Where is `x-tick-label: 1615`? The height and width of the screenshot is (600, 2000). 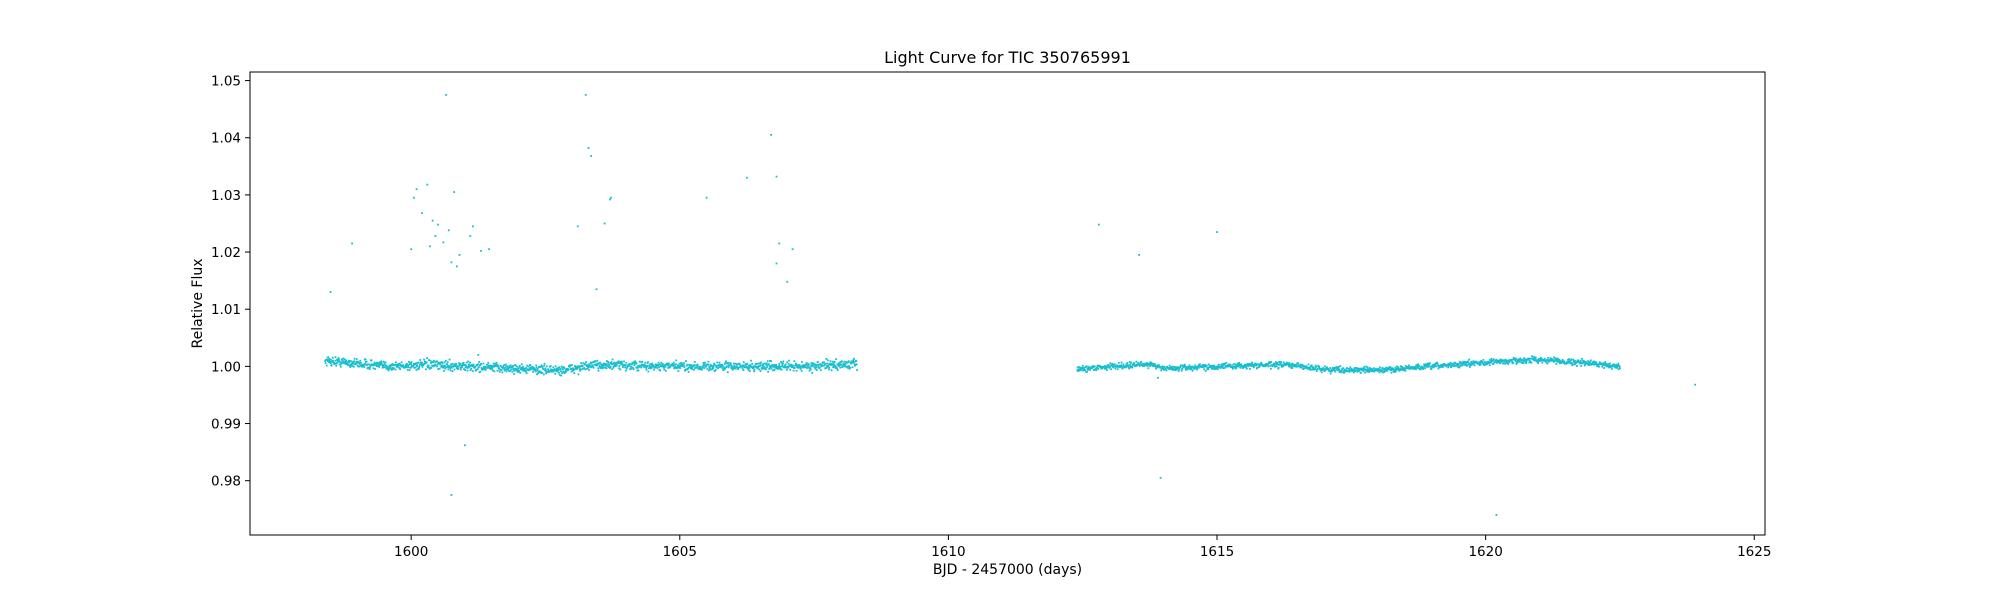
x-tick-label: 1615 is located at coordinates (1217, 552).